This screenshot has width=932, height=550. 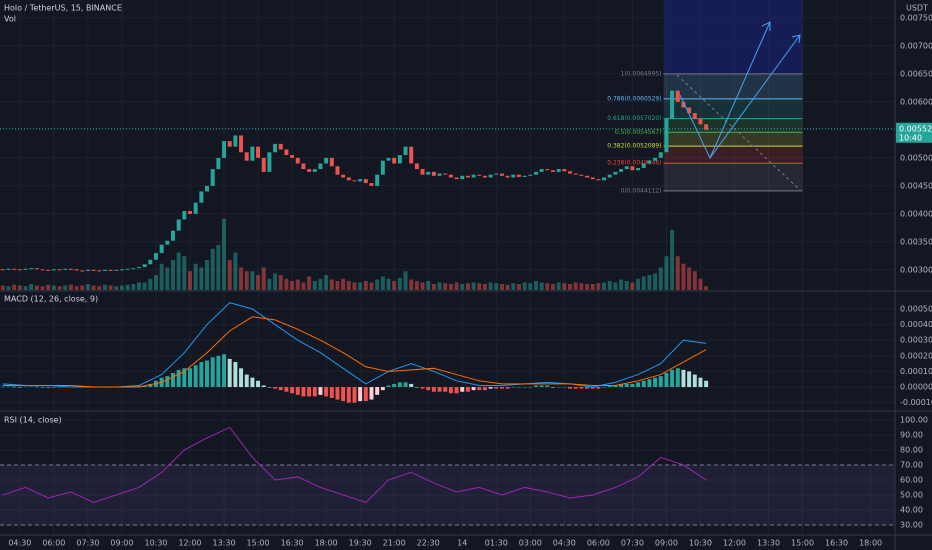 What do you see at coordinates (802, 543) in the screenshot?
I see `x-tick-label: 15:00` at bounding box center [802, 543].